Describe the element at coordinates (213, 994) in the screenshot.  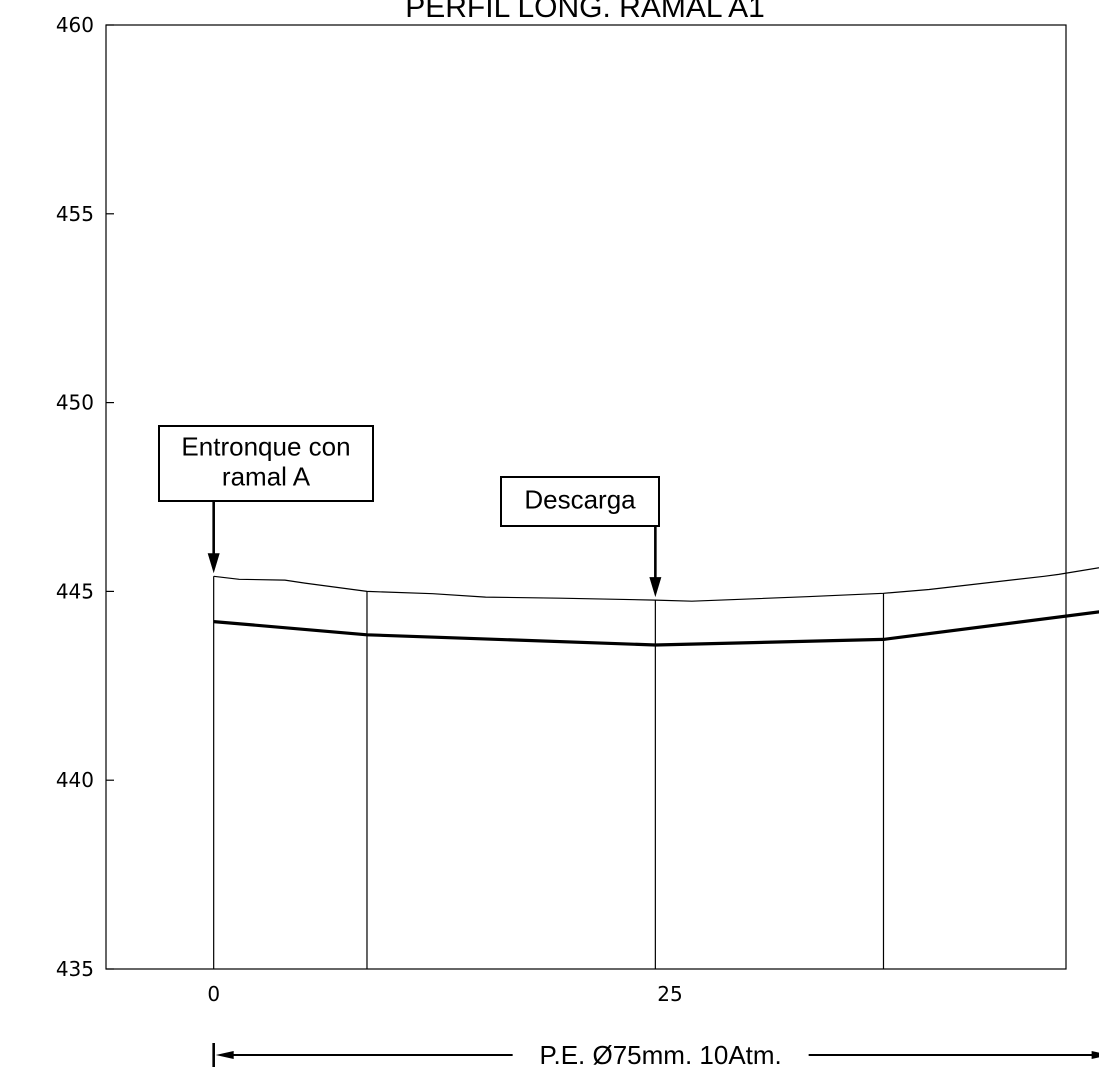
I see `x-tick-label: 0` at that location.